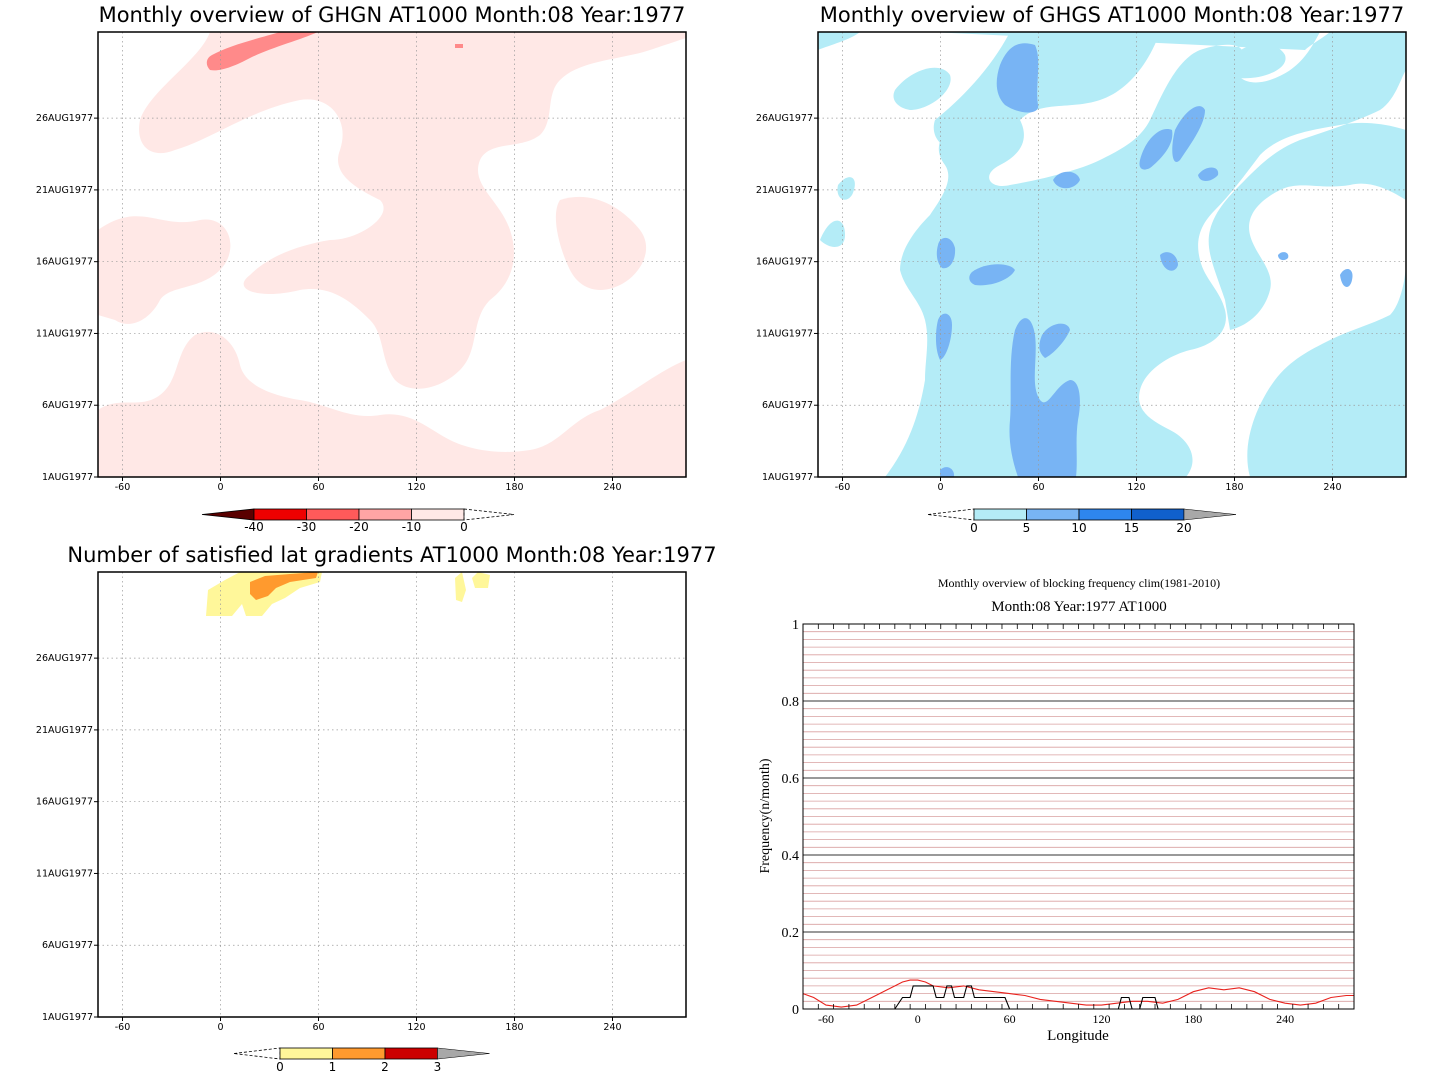 This screenshot has width=1440, height=1091. What do you see at coordinates (1101, 1019) in the screenshot?
I see `blocking-xtick-label: 120` at bounding box center [1101, 1019].